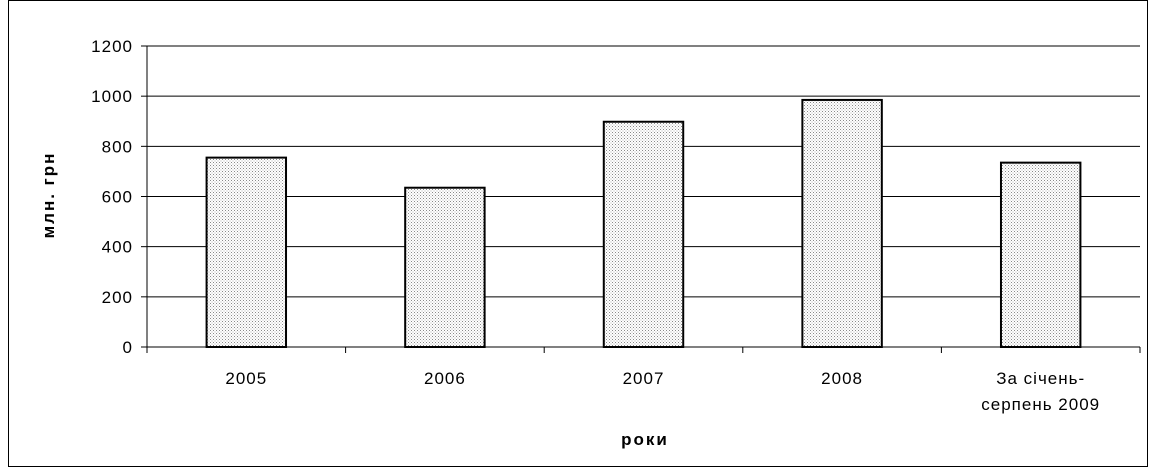  What do you see at coordinates (645, 439) in the screenshot?
I see `x-axis-title: роки` at bounding box center [645, 439].